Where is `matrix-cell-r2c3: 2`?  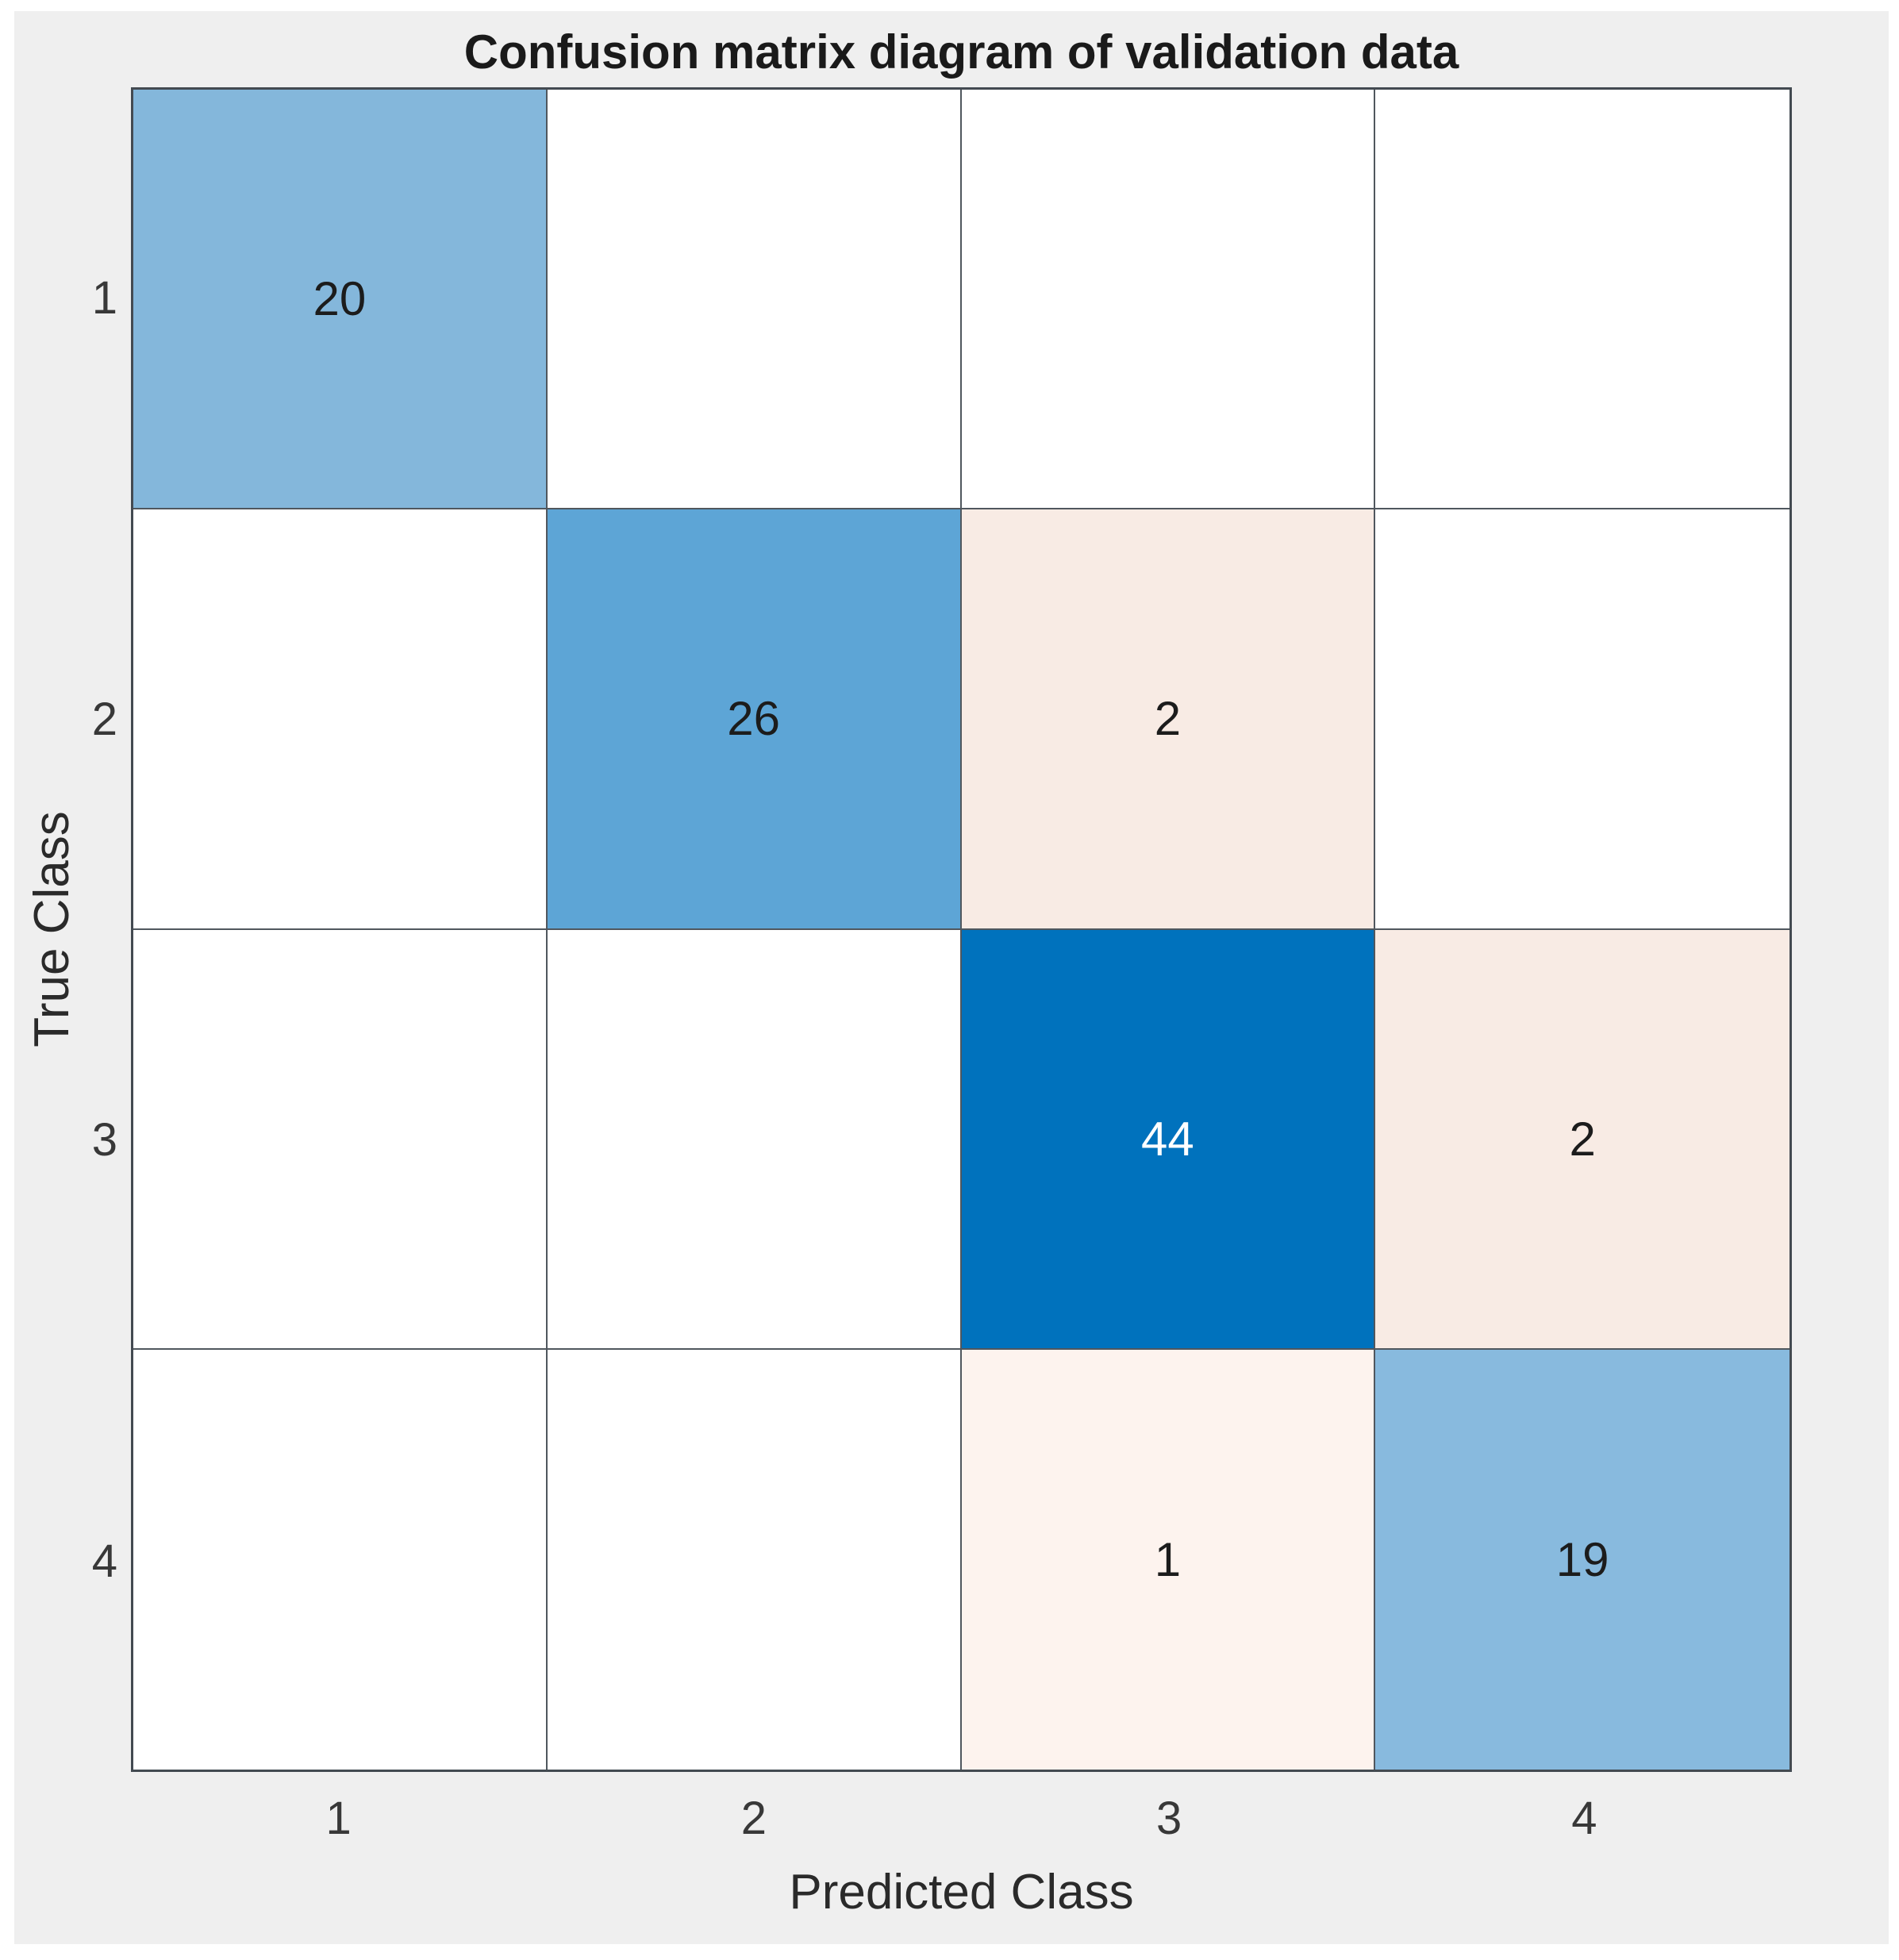
matrix-cell-r2c3: 2 is located at coordinates (1168, 719).